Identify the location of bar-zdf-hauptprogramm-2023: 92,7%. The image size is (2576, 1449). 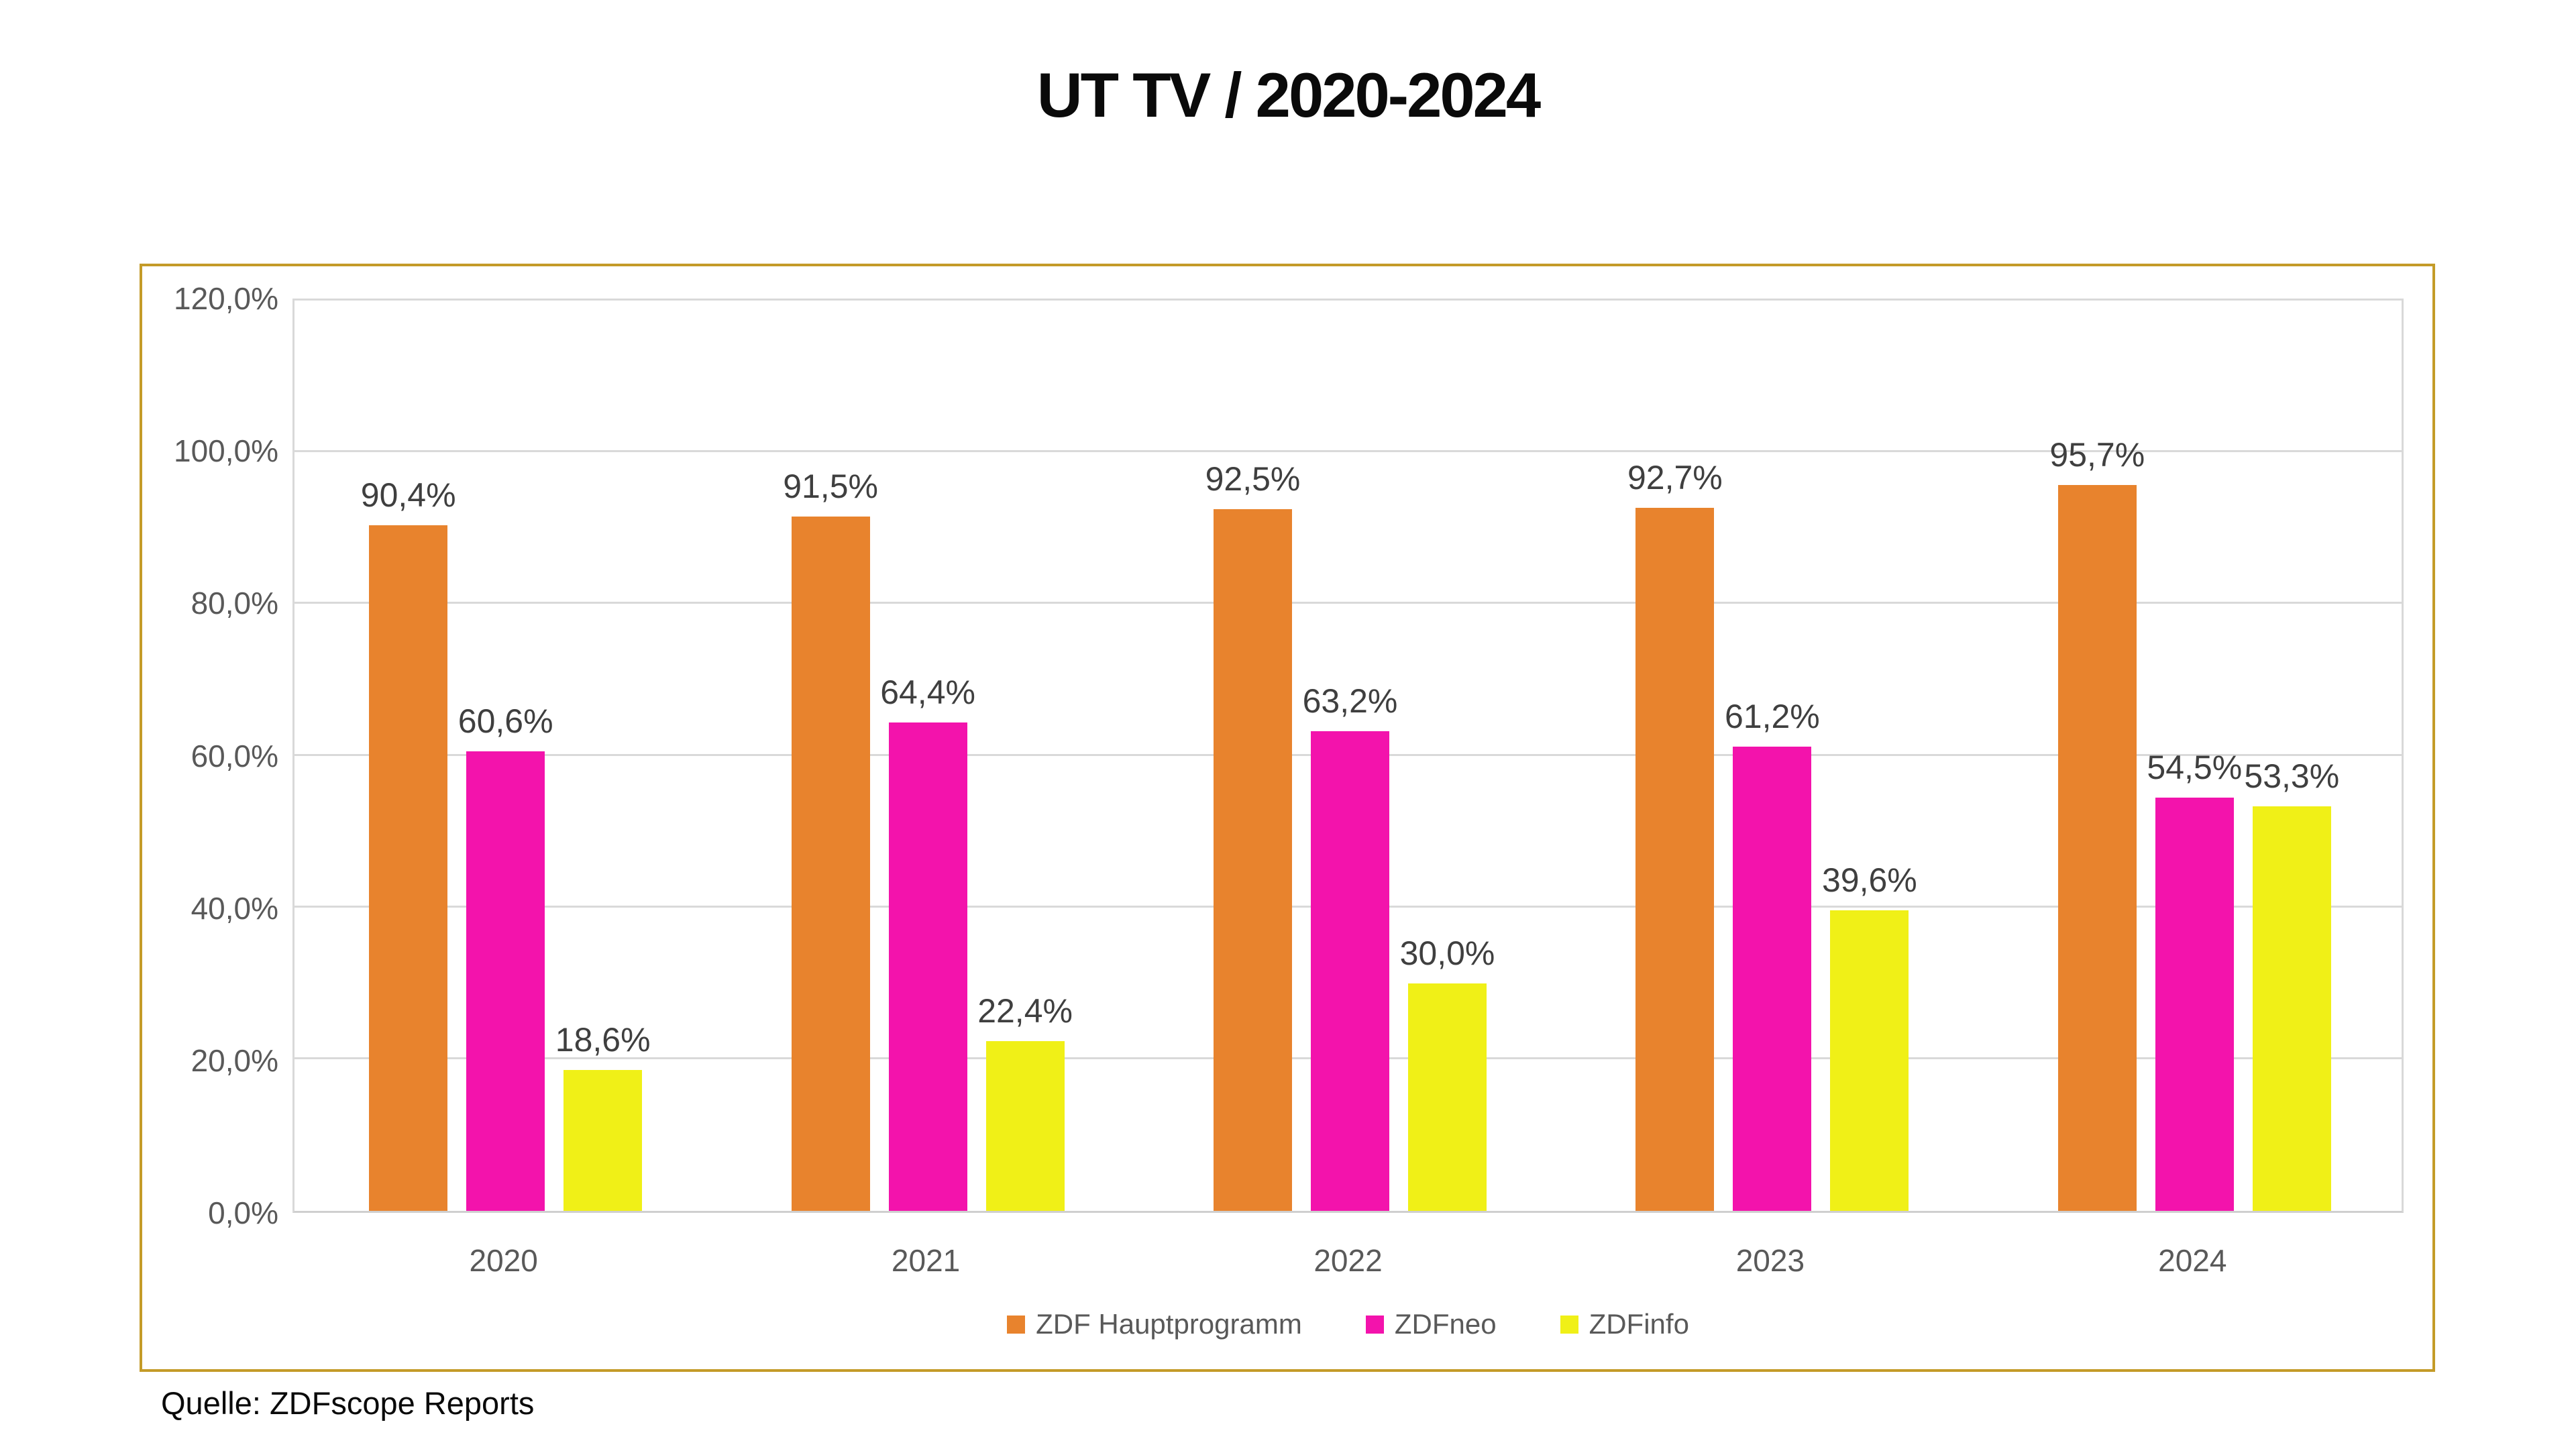
(1675, 835).